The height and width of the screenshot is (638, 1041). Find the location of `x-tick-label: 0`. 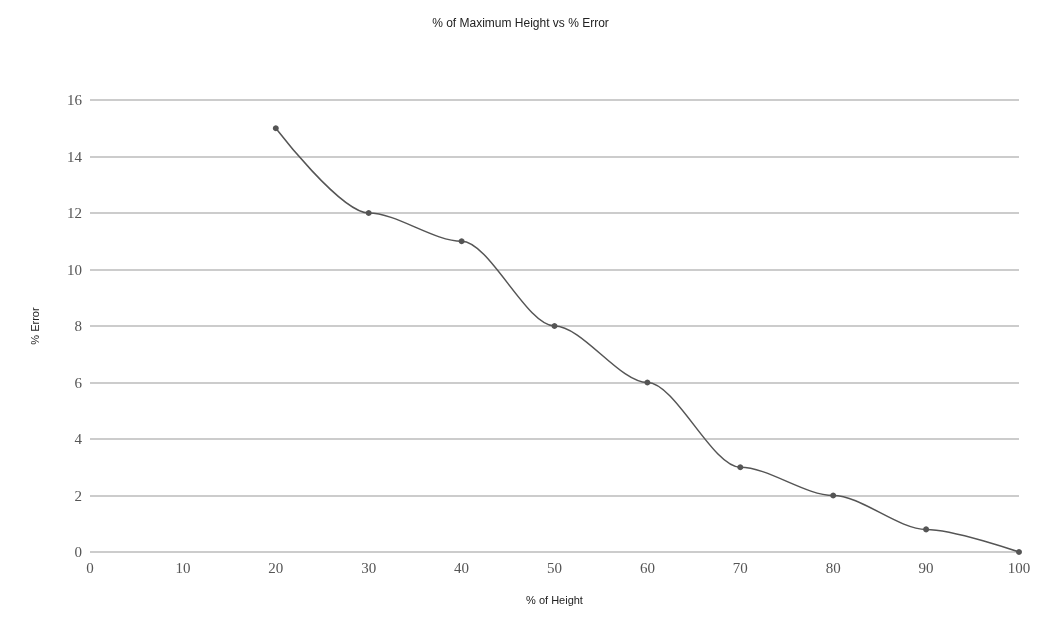

x-tick-label: 0 is located at coordinates (90, 567).